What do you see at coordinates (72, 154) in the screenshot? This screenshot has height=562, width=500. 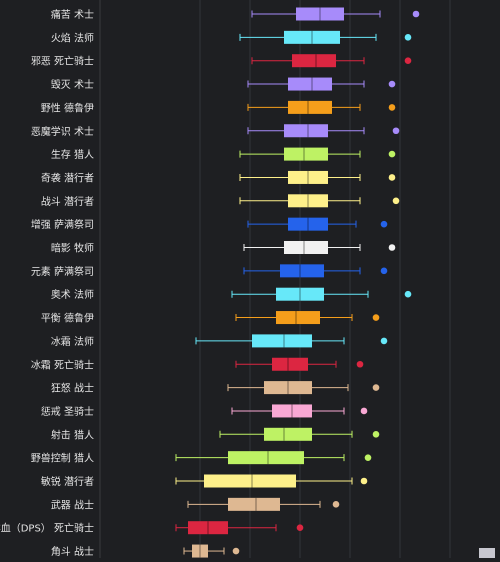 I see `row-label: 生存 猎人` at bounding box center [72, 154].